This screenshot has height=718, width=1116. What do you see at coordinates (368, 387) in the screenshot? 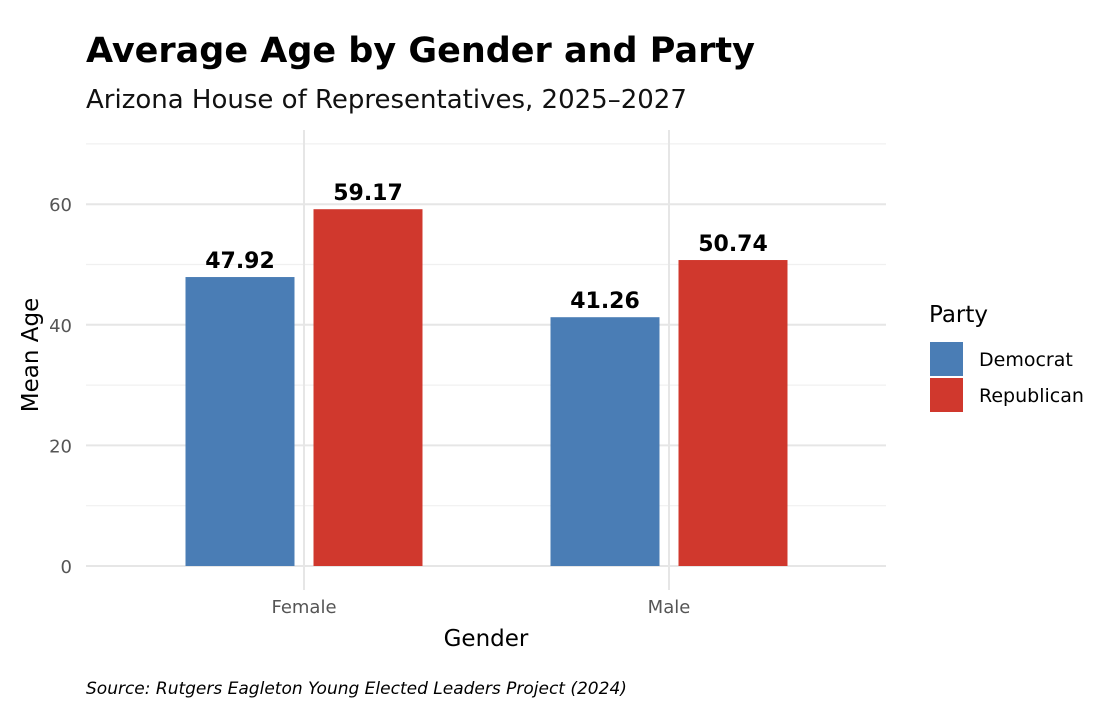
I see `bar-republican-female` at bounding box center [368, 387].